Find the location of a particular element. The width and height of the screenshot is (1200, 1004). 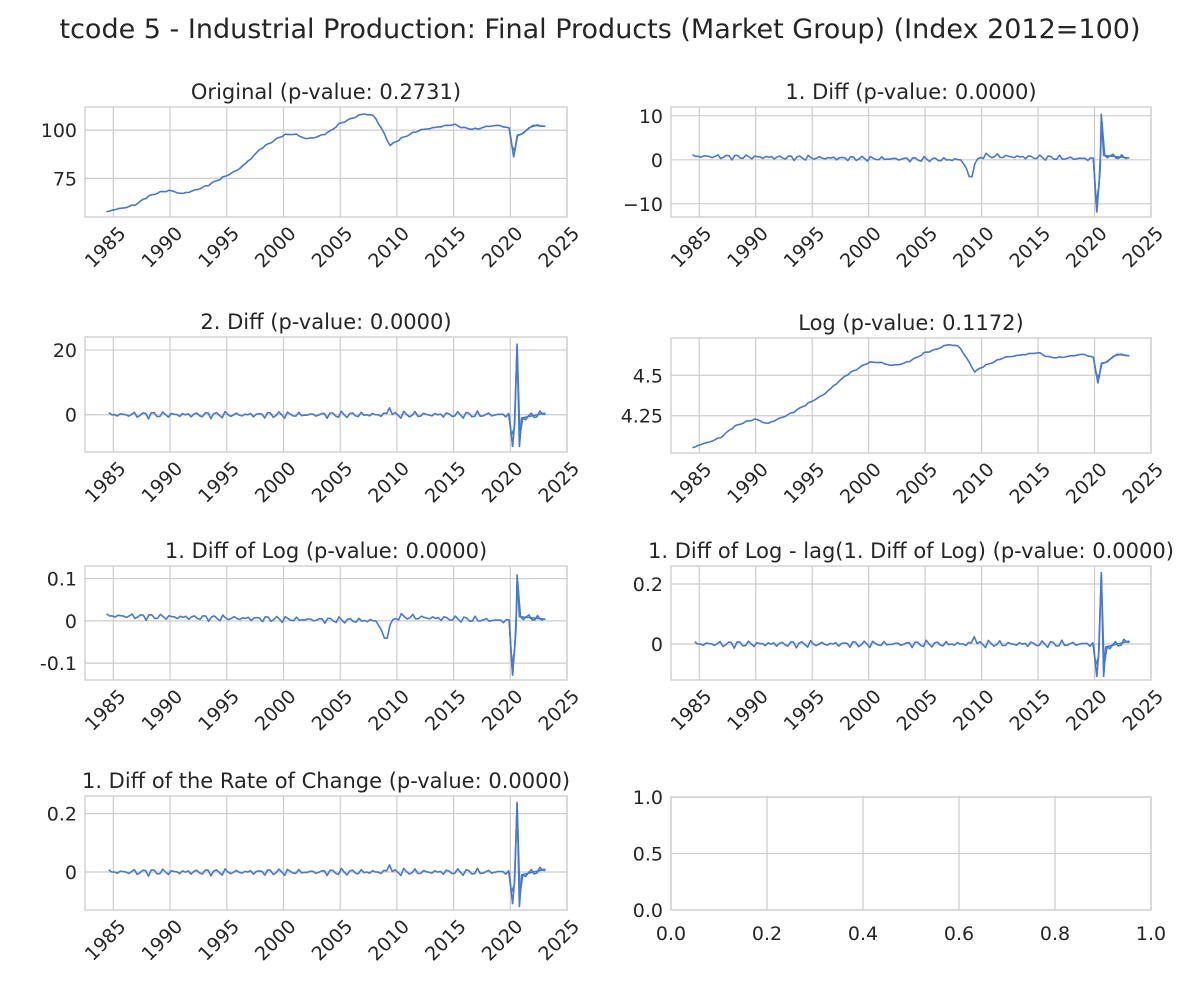

x-tick-label: 0.6 is located at coordinates (959, 934).